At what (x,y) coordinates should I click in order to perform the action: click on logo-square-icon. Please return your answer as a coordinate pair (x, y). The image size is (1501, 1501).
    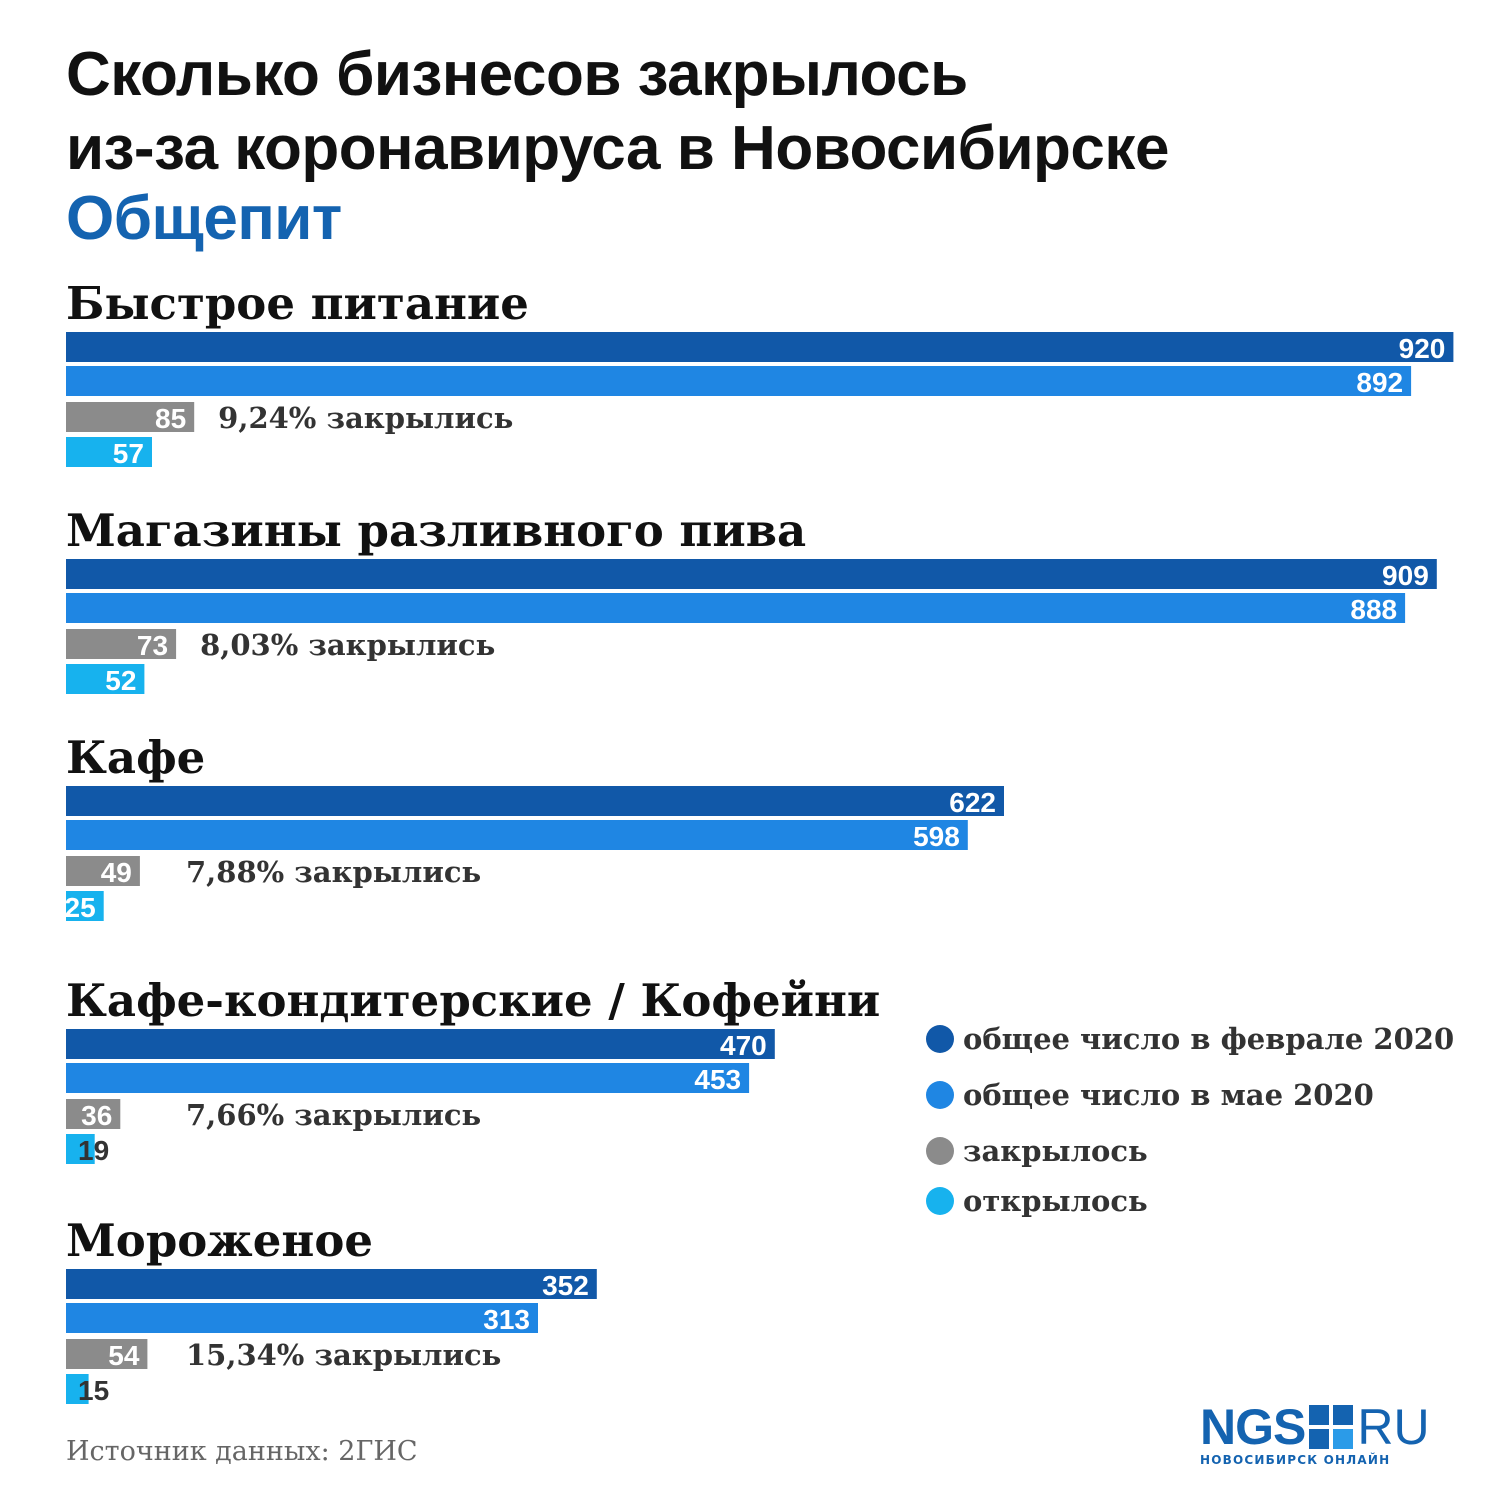
    Looking at the image, I should click on (1331, 1427).